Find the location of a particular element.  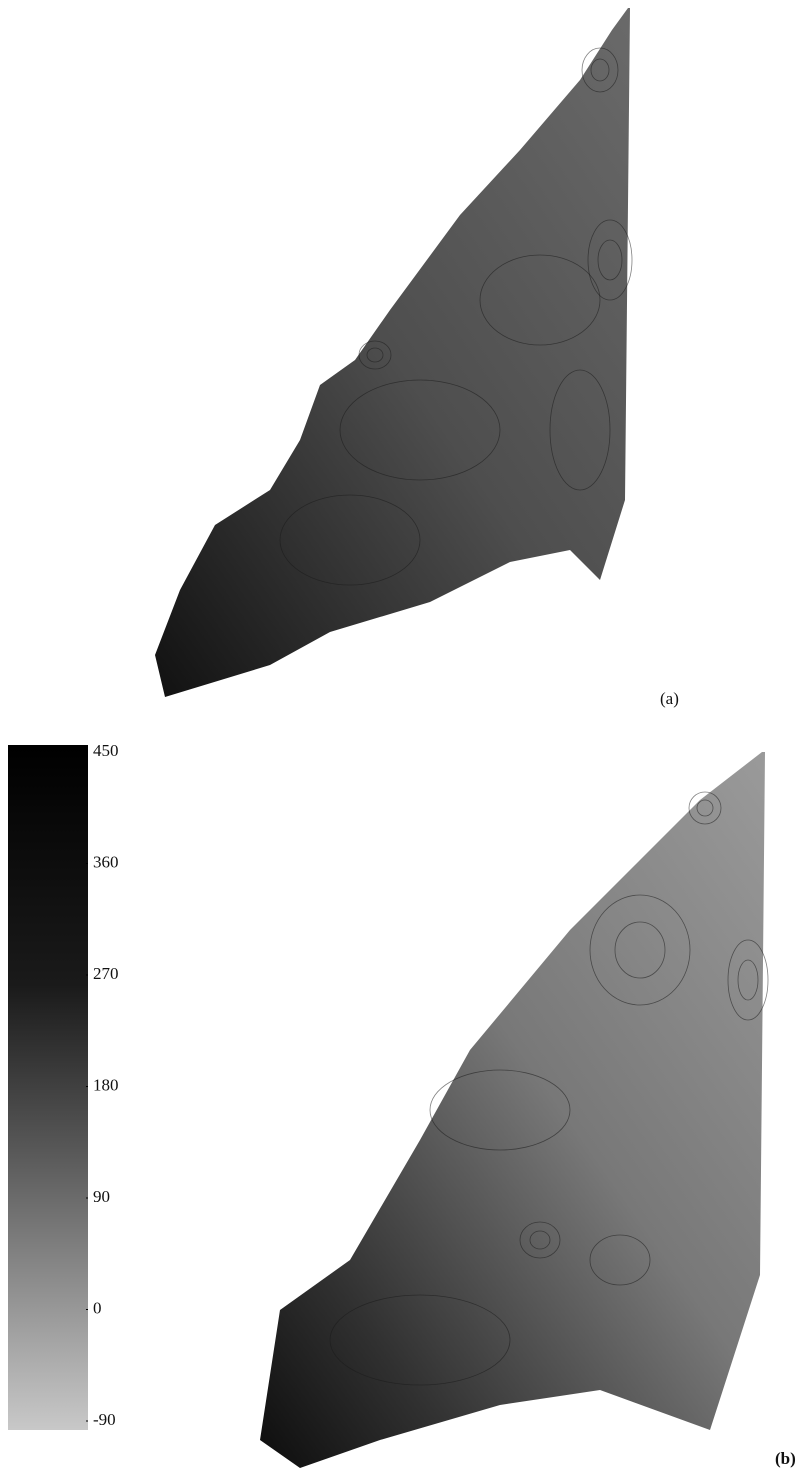

tick-label: 180 is located at coordinates (106, 1084).